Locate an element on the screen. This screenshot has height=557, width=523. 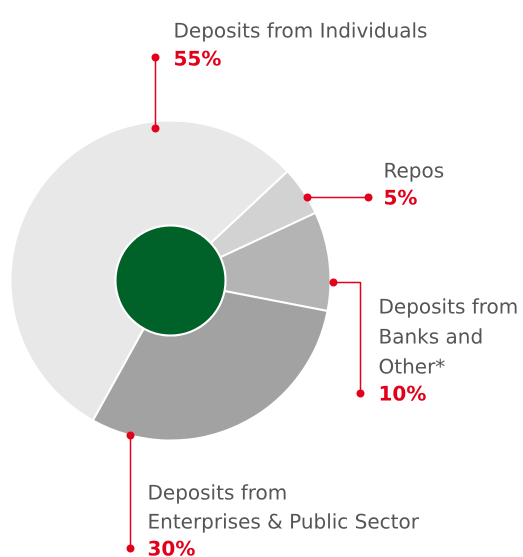
data-label: 55% is located at coordinates (198, 58).